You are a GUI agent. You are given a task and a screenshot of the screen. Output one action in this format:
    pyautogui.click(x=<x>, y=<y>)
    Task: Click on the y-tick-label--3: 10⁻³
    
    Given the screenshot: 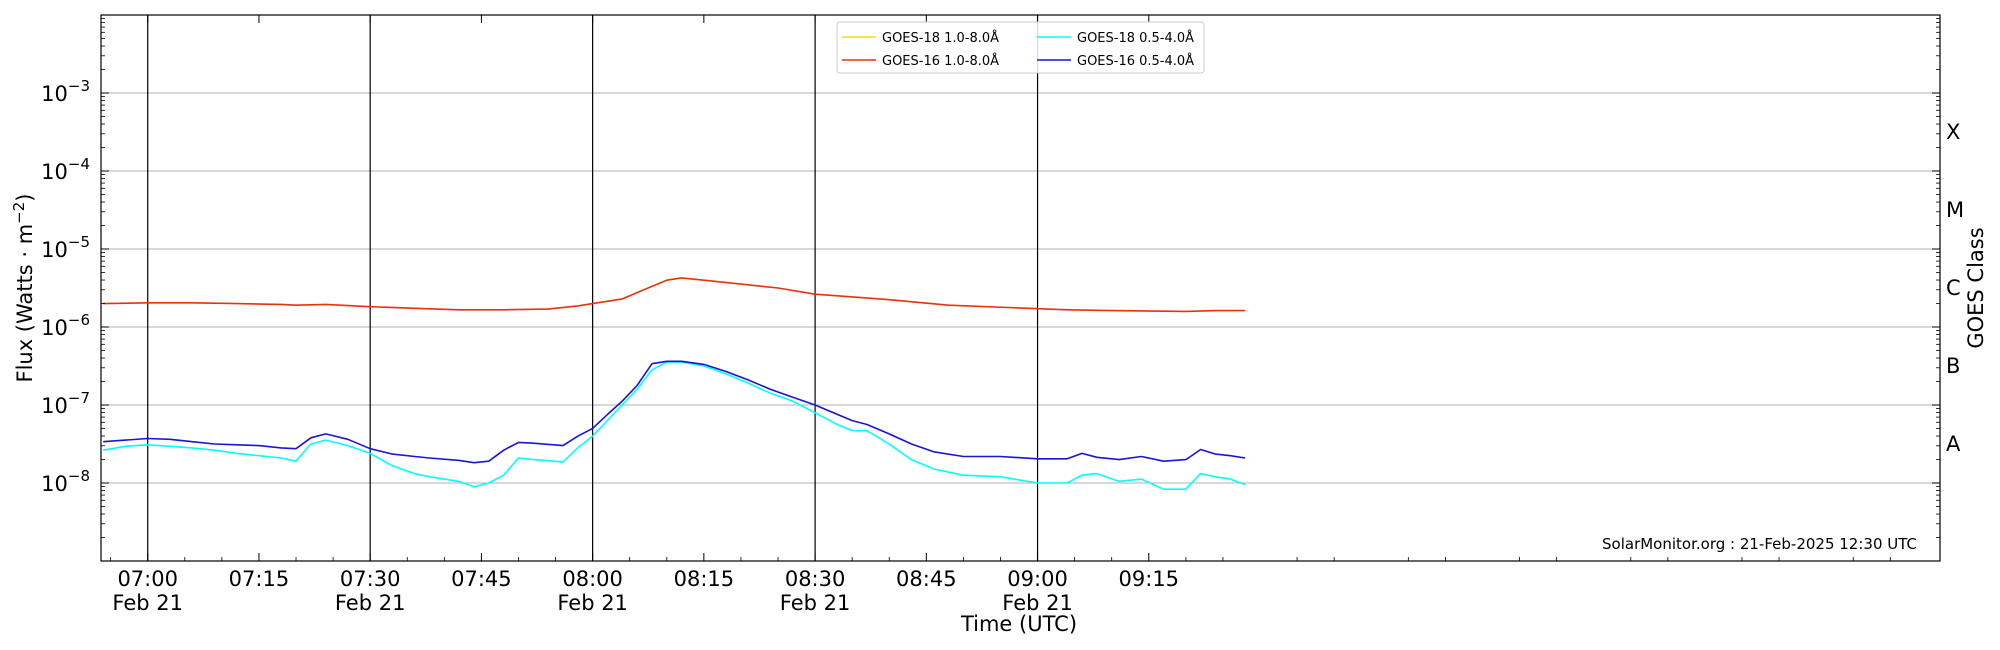 What is the action you would take?
    pyautogui.click(x=65, y=91)
    